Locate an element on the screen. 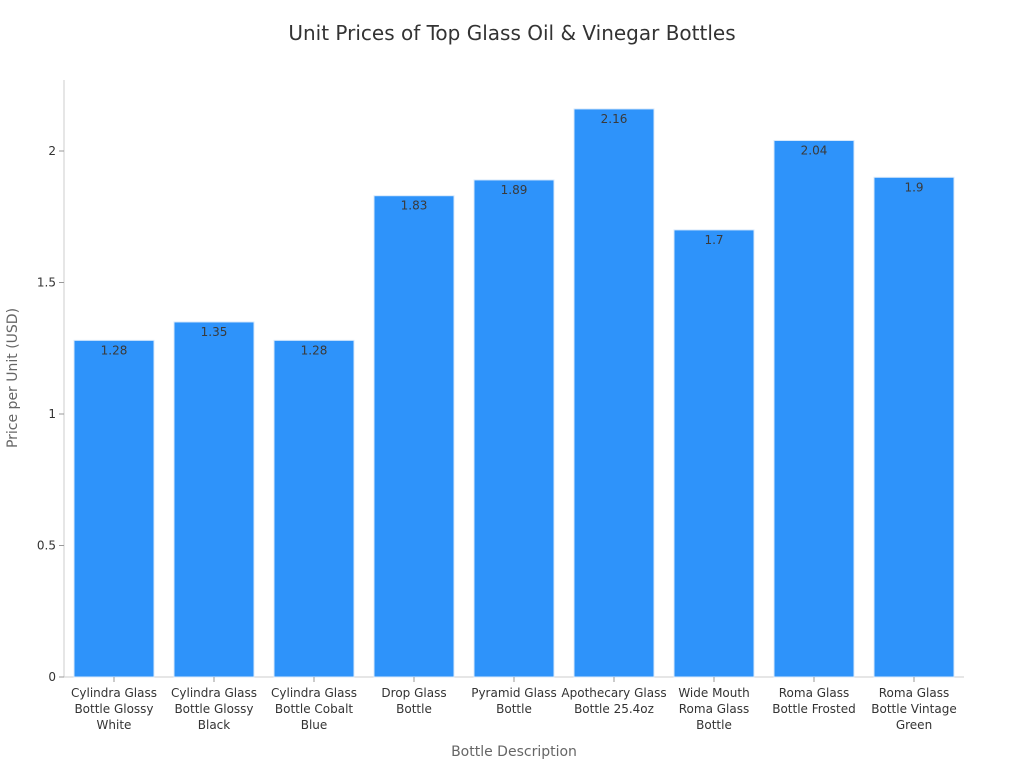  y-axis-title: Price per Unit (USD) is located at coordinates (13, 378).